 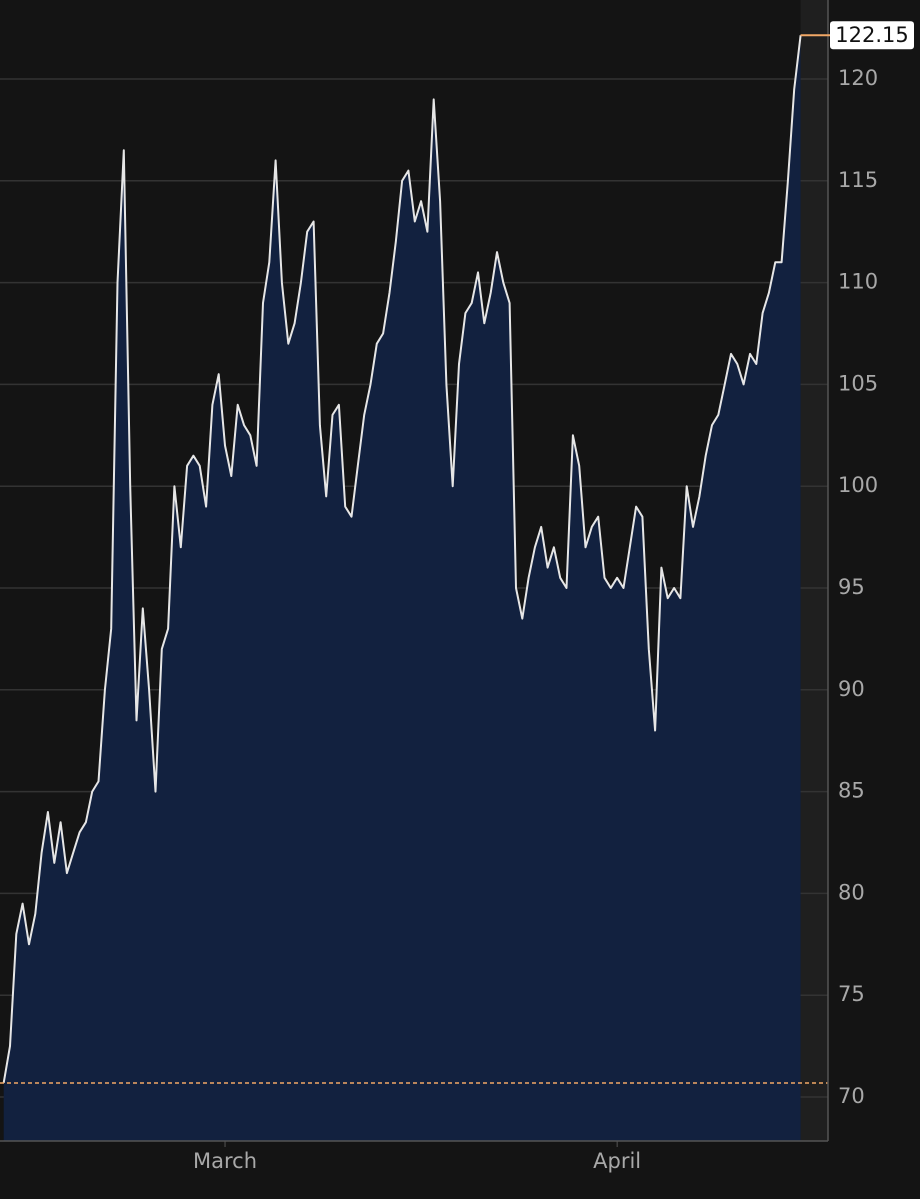 What do you see at coordinates (851, 791) in the screenshot?
I see `y-tick-label: 85` at bounding box center [851, 791].